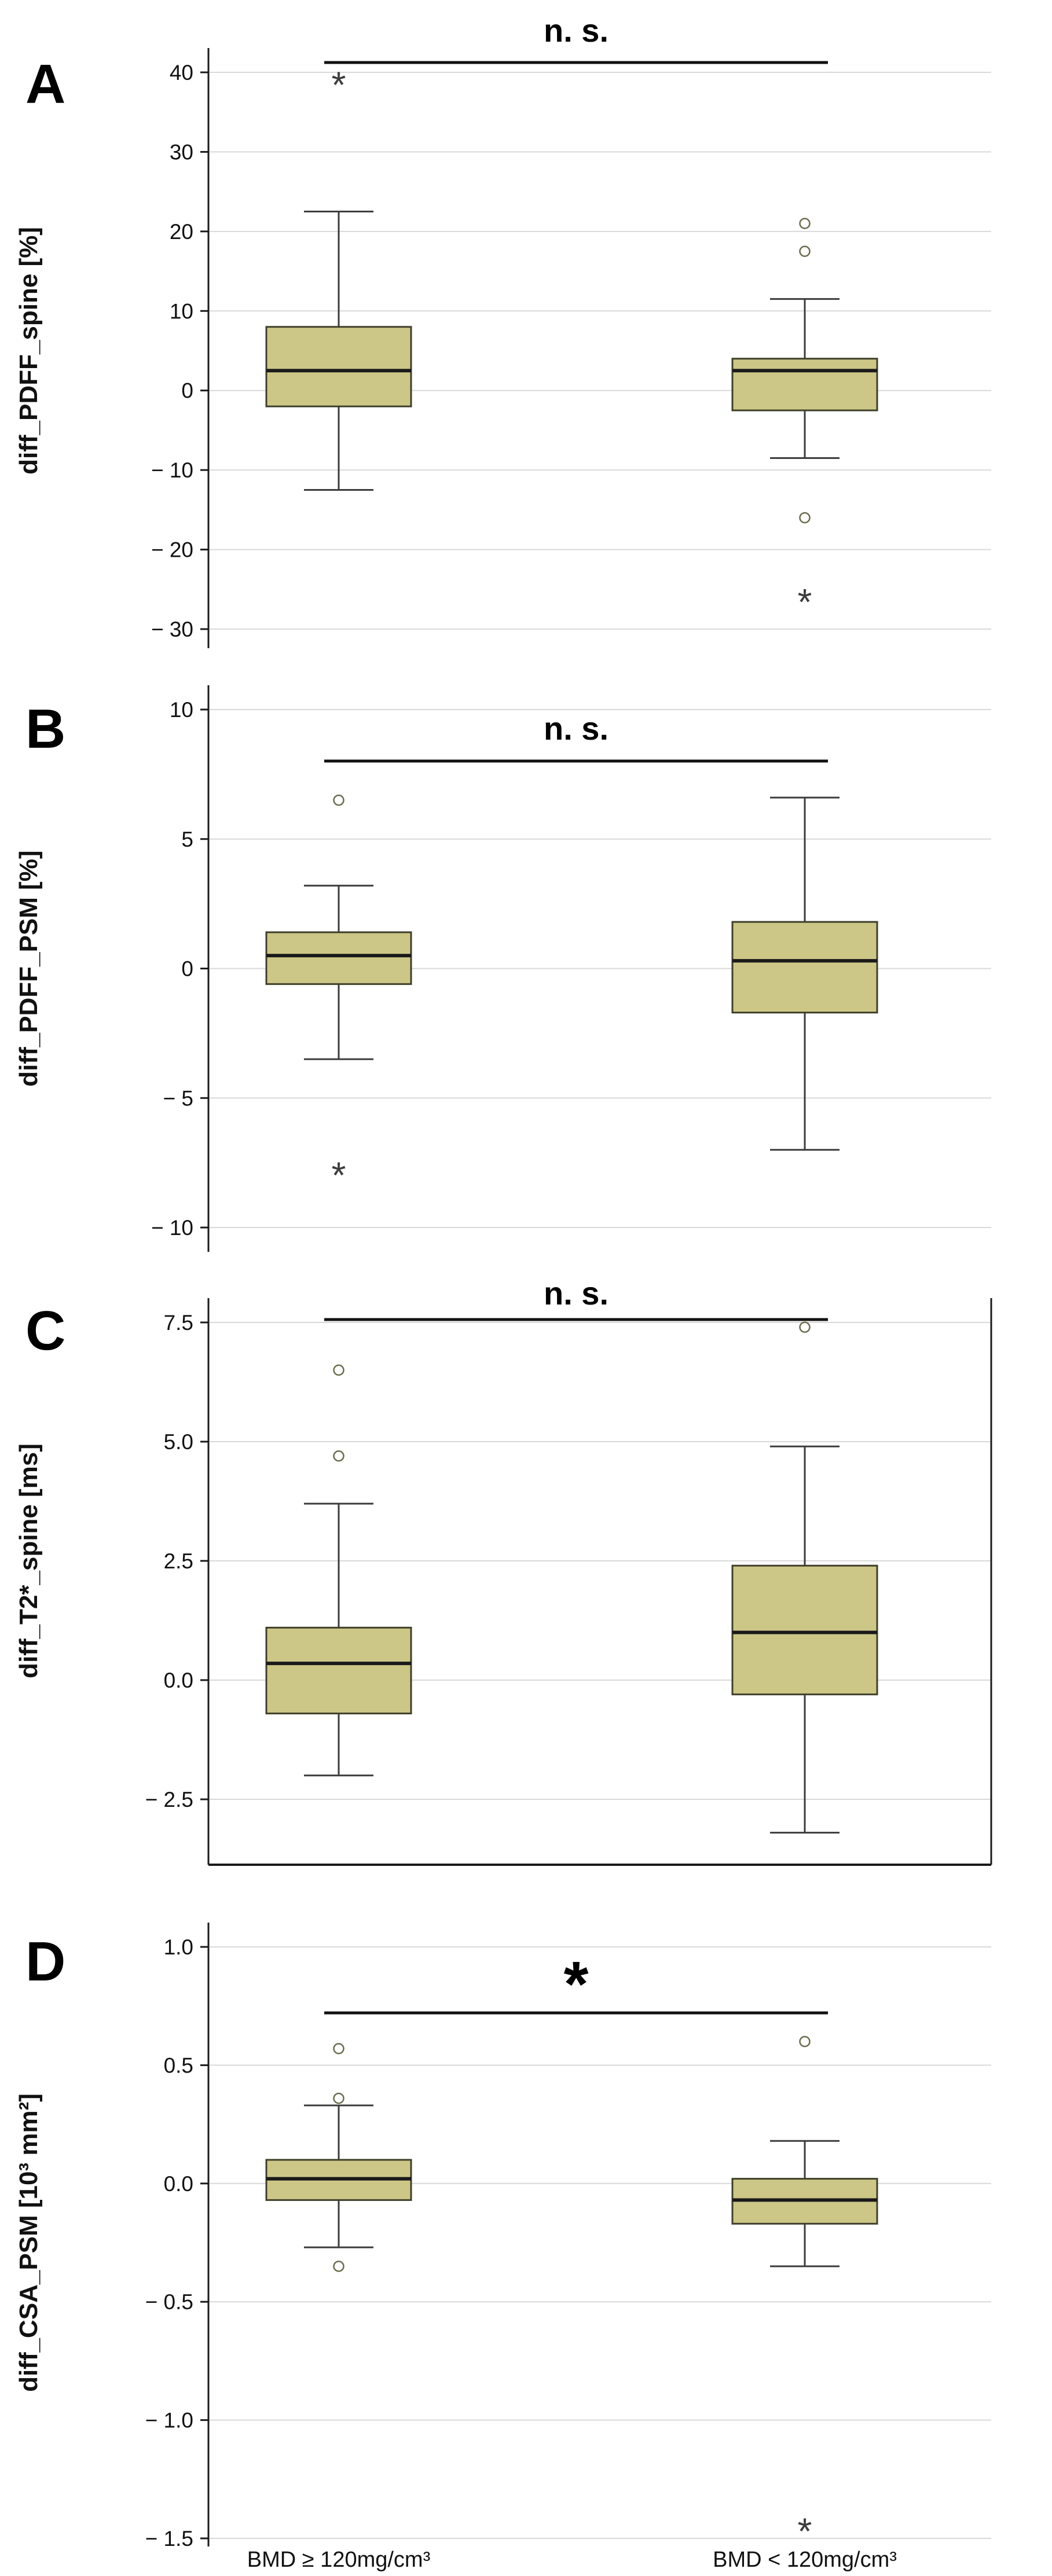  I want to click on x-axis-labels: BMD ≥ 120mg/cm³ BMD < 120mg/cm³, so click(526, 2561).